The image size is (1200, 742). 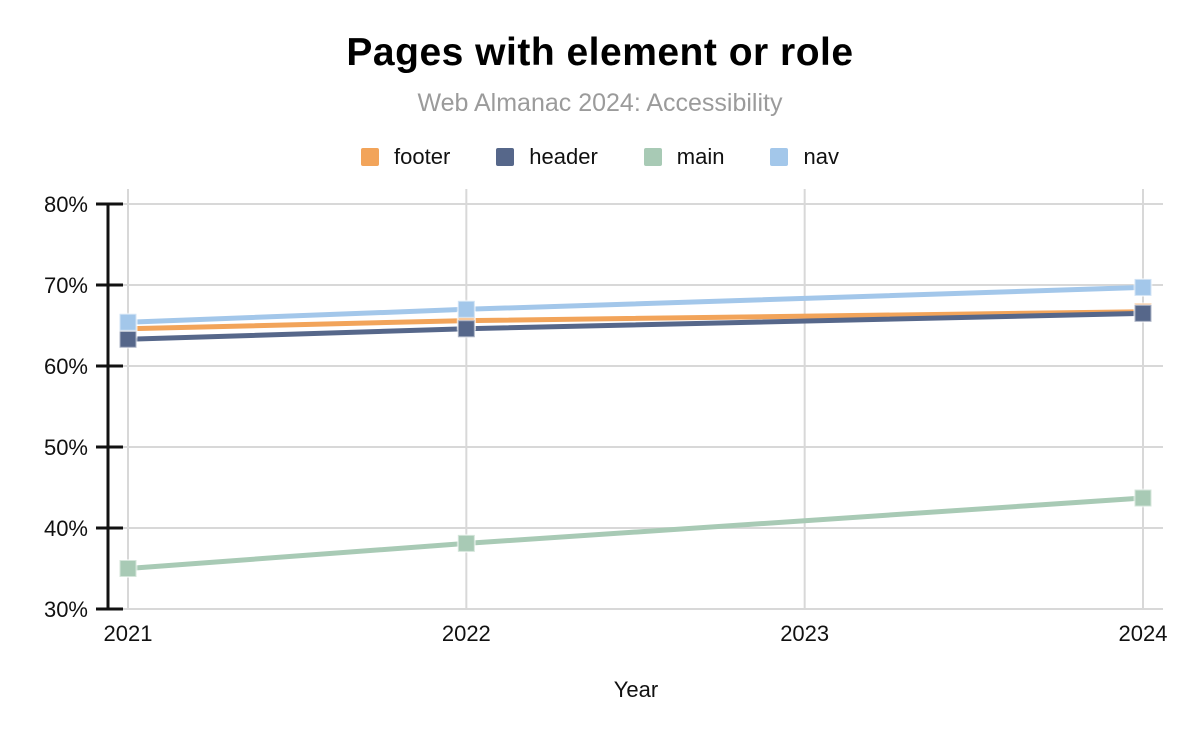 I want to click on legend-label-footer: footer, so click(x=422, y=156).